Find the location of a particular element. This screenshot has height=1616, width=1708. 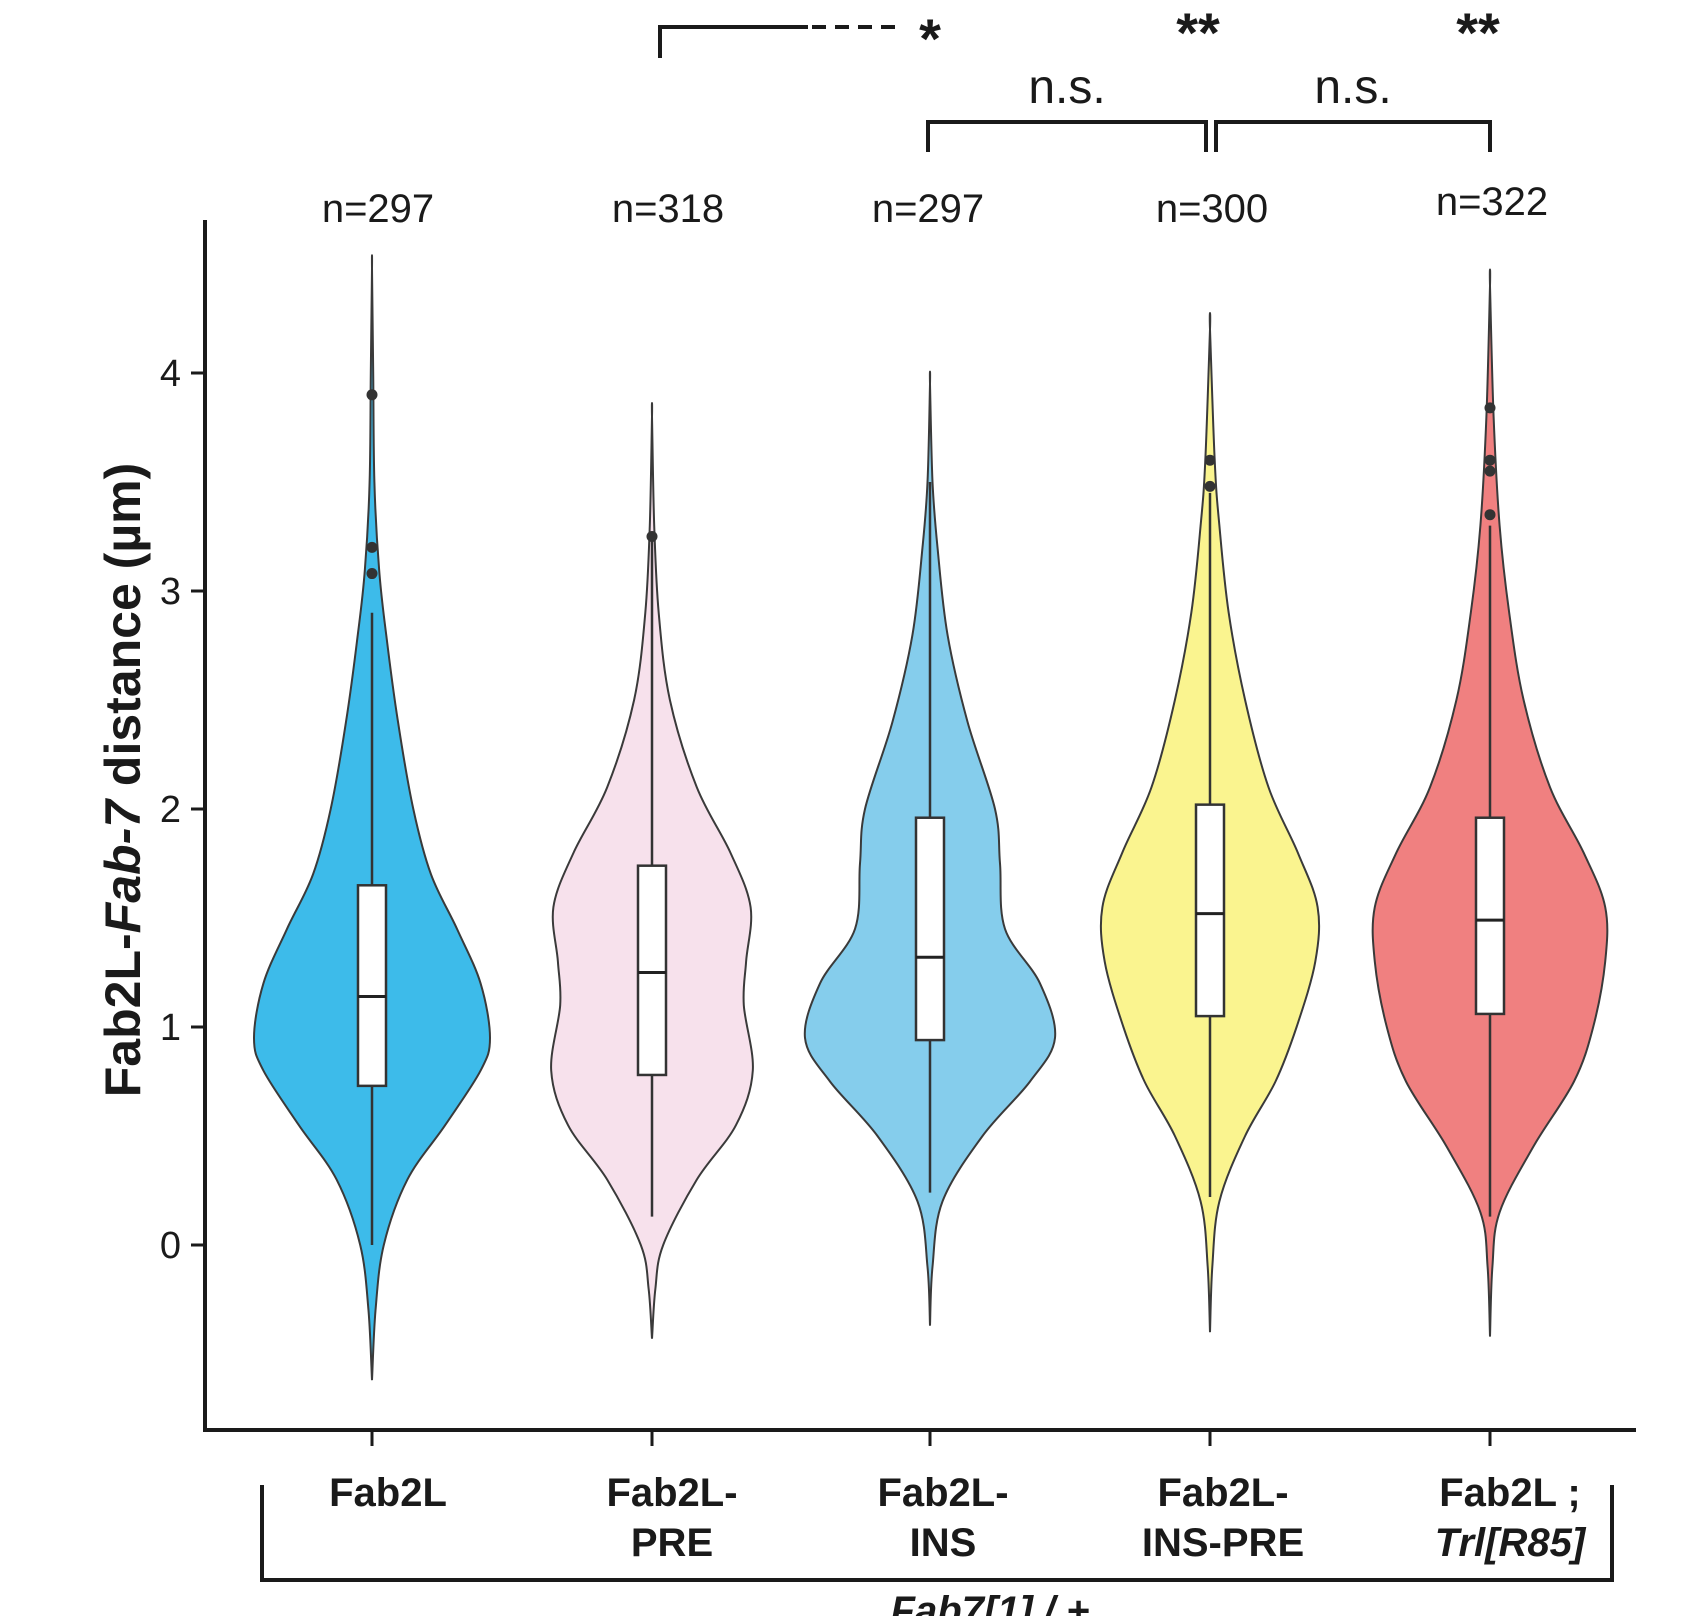

significance-marker: * is located at coordinates (930, 38).